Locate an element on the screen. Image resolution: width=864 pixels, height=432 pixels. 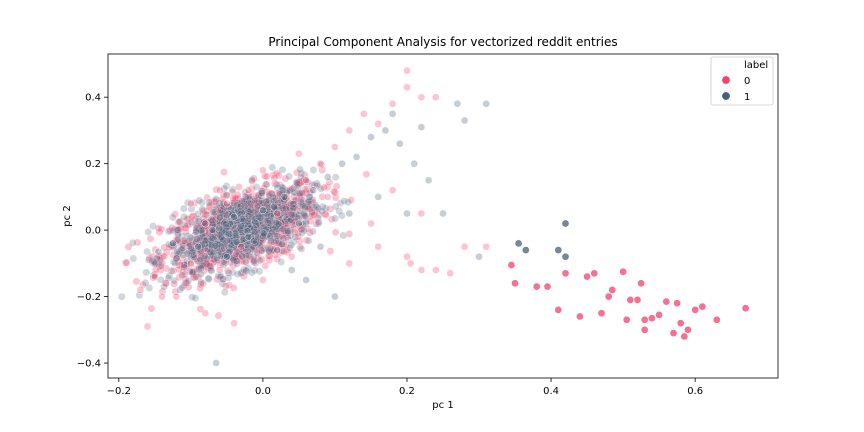
dense-cluster-layer is located at coordinates (244, 240).